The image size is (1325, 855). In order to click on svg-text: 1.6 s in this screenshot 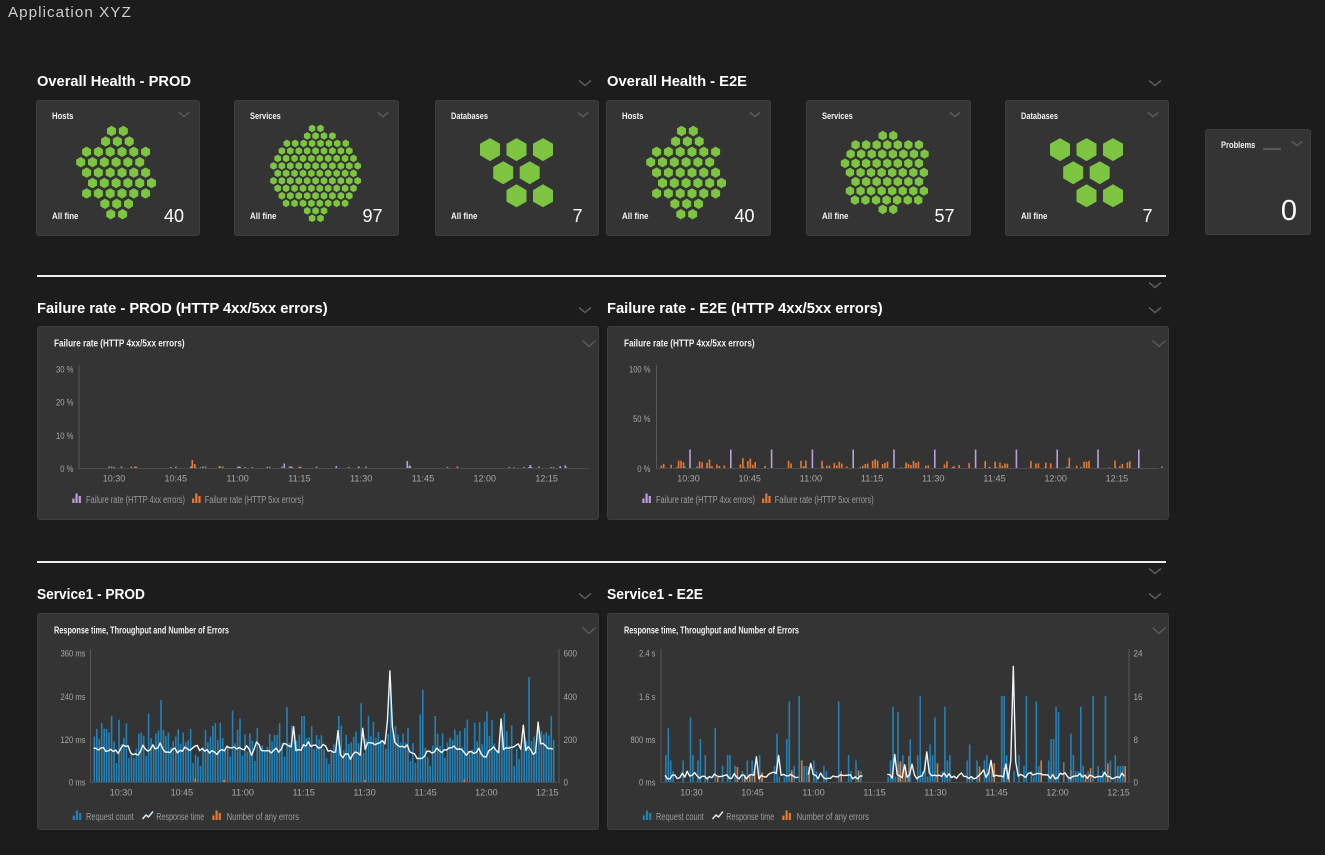, I will do `click(647, 697)`.